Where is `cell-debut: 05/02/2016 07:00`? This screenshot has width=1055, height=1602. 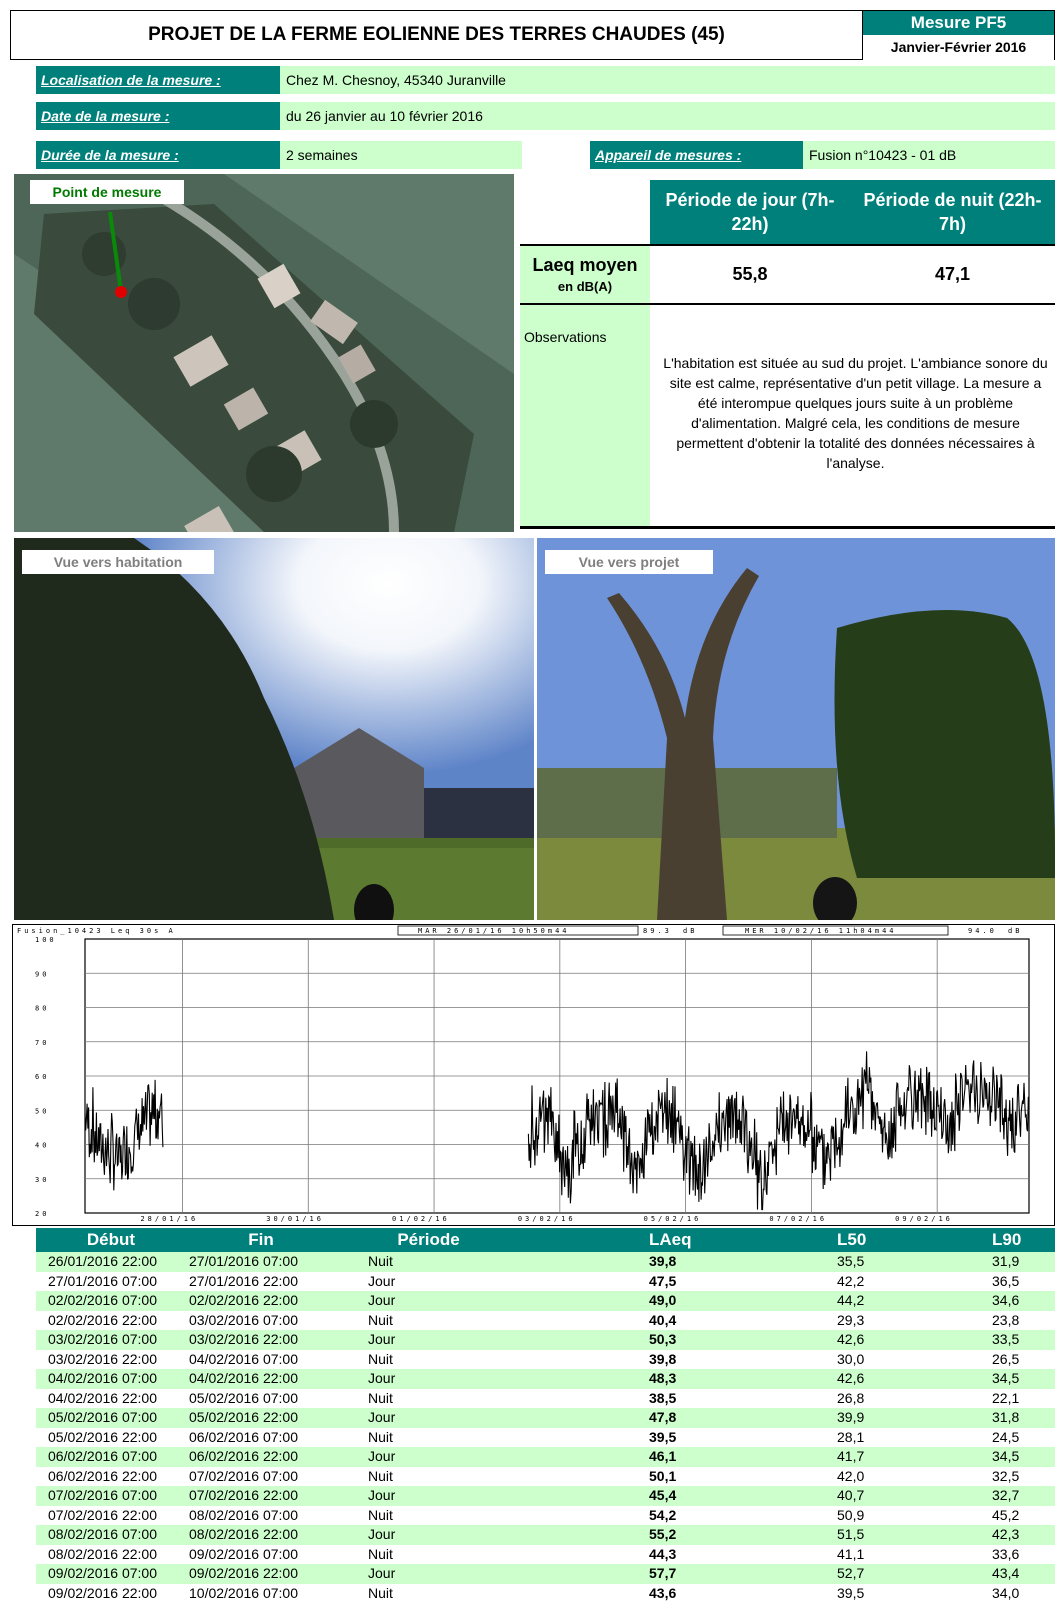 cell-debut: 05/02/2016 07:00 is located at coordinates (102, 1417).